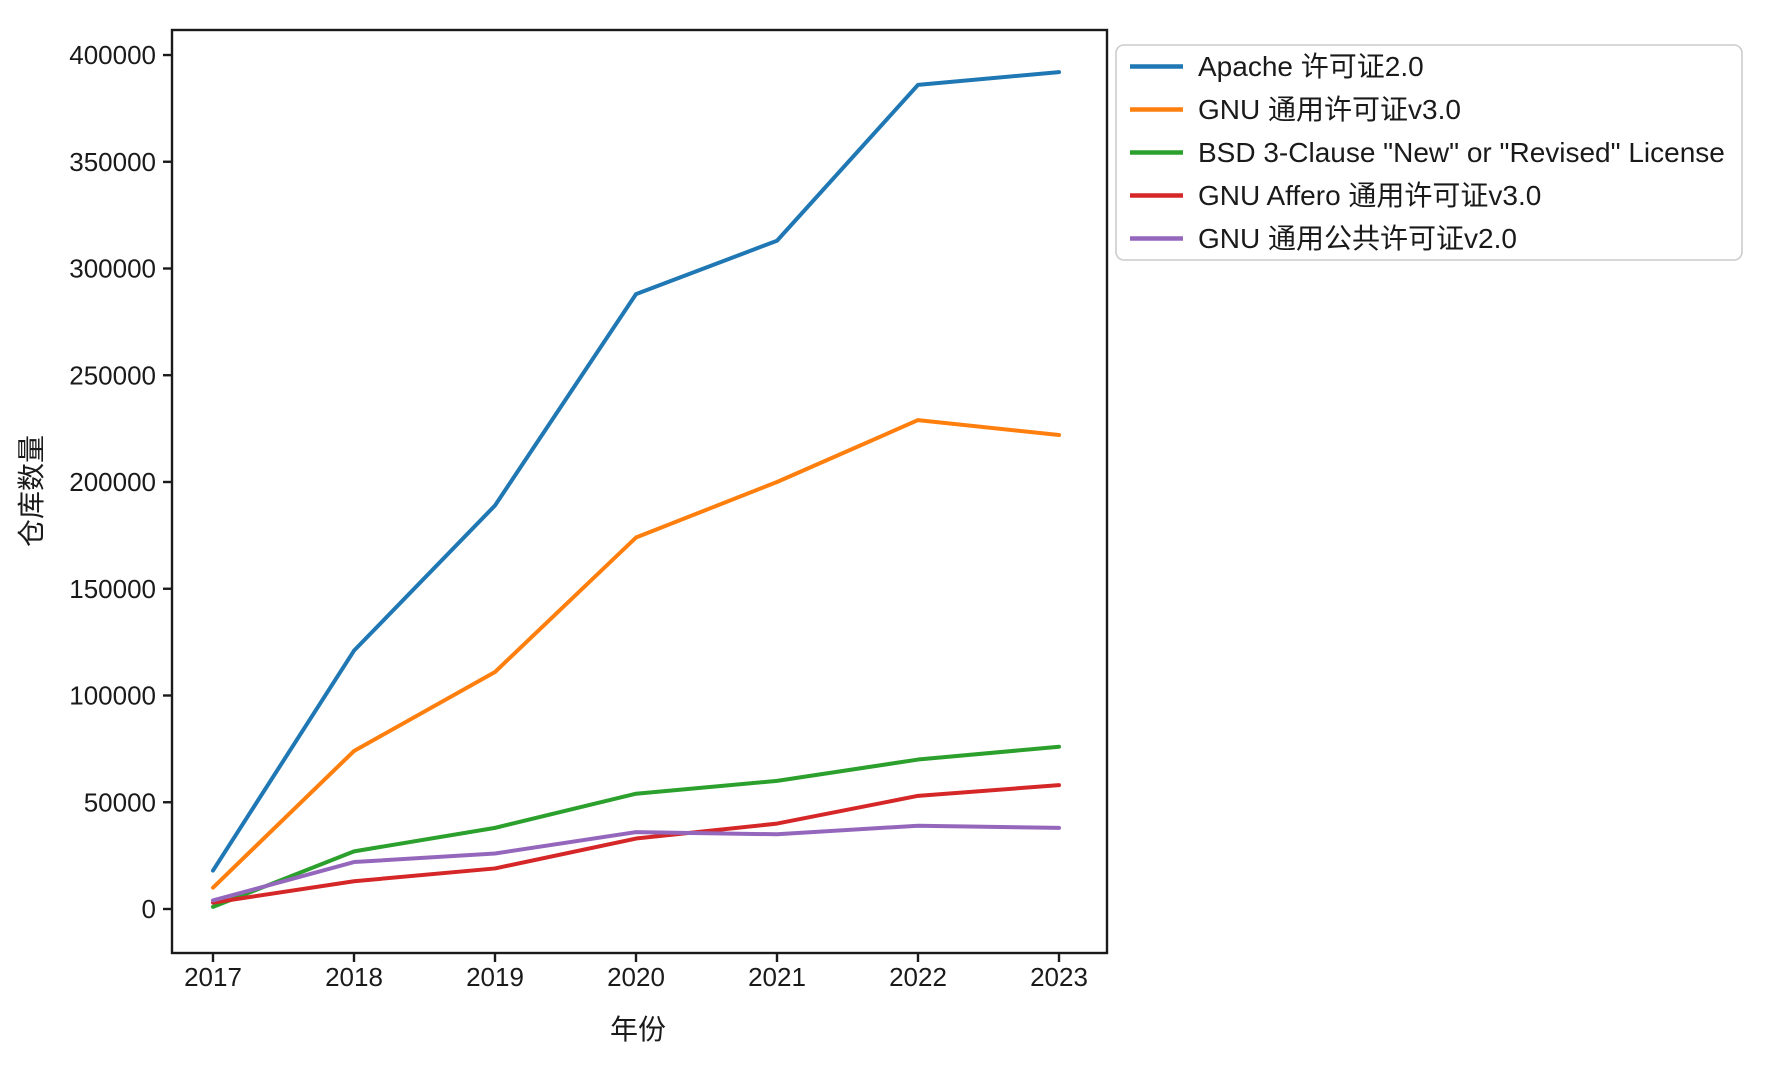  What do you see at coordinates (495, 977) in the screenshot?
I see `x-tick-label: 2019` at bounding box center [495, 977].